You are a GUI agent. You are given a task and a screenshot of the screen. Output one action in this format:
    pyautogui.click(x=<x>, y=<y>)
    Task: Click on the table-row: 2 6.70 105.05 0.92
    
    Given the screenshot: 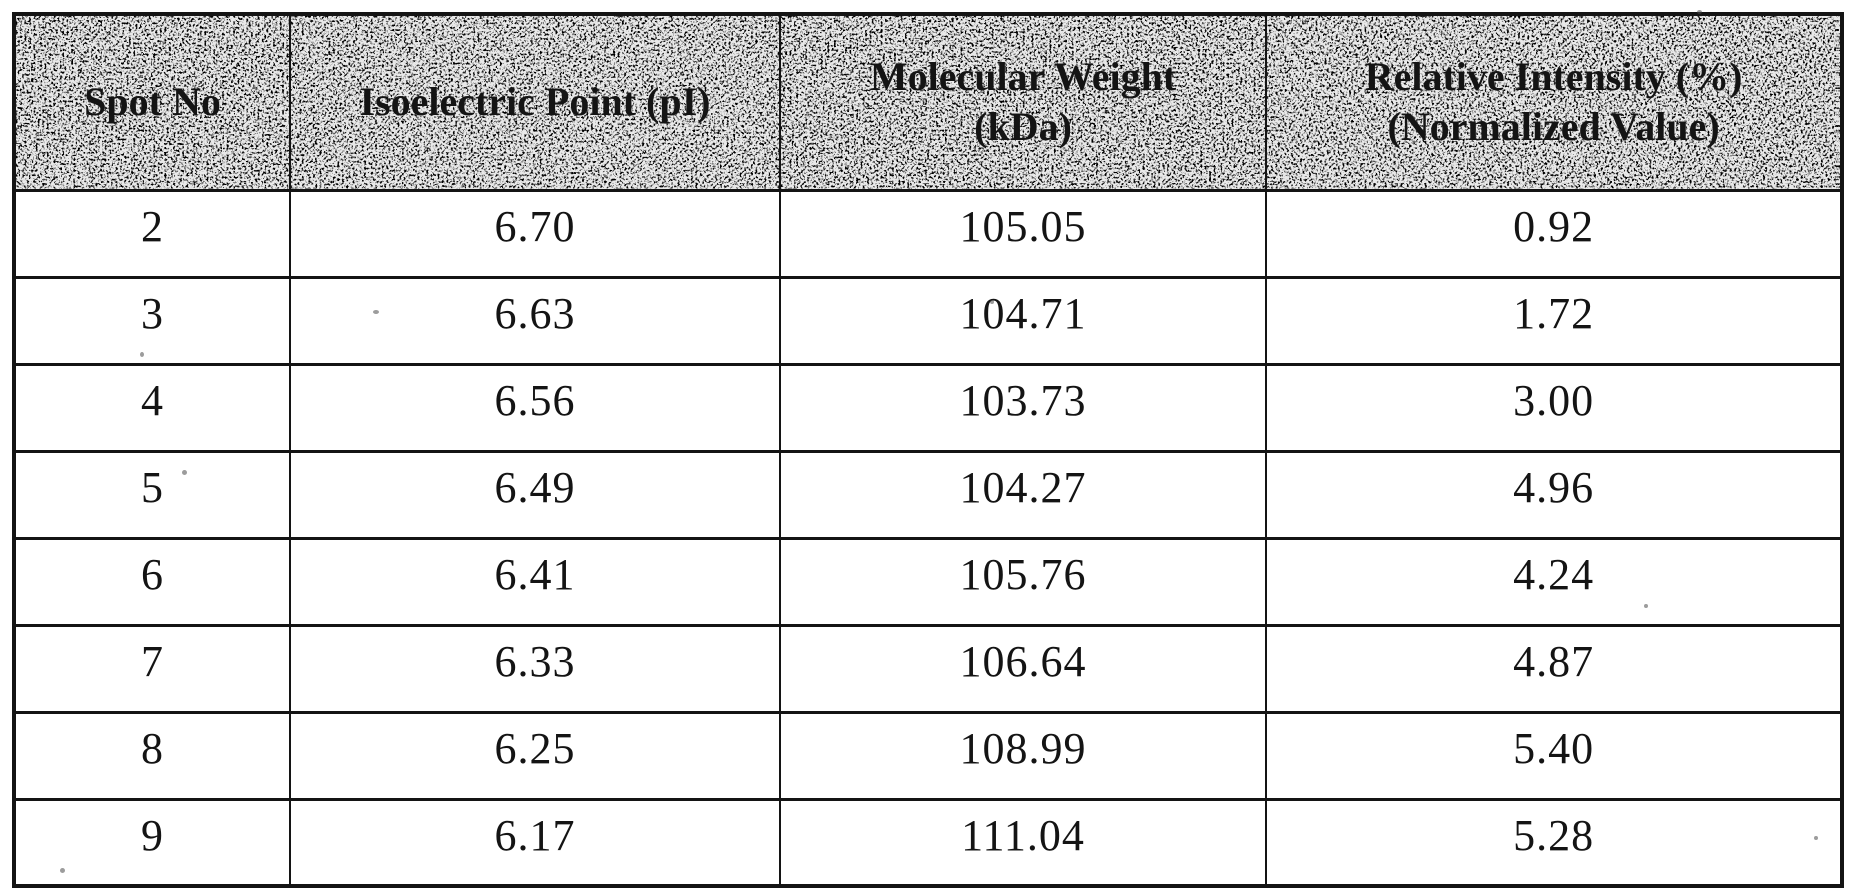 What is the action you would take?
    pyautogui.click(x=927, y=233)
    